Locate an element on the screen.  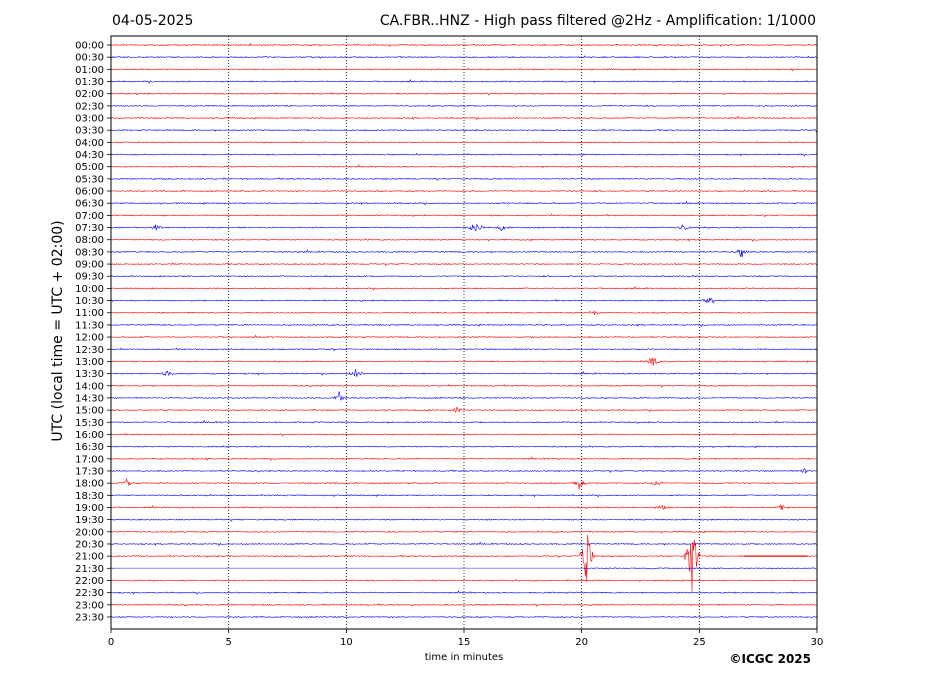
x-axis-label: time in minutes is located at coordinates (464, 657).